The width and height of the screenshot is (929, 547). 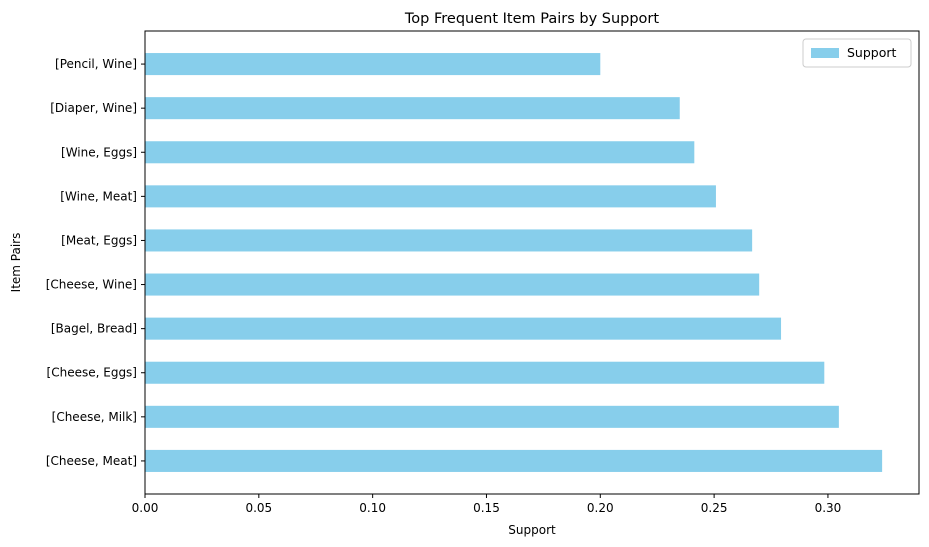 What do you see at coordinates (486, 508) in the screenshot?
I see `x-tick-label-3: 0.15` at bounding box center [486, 508].